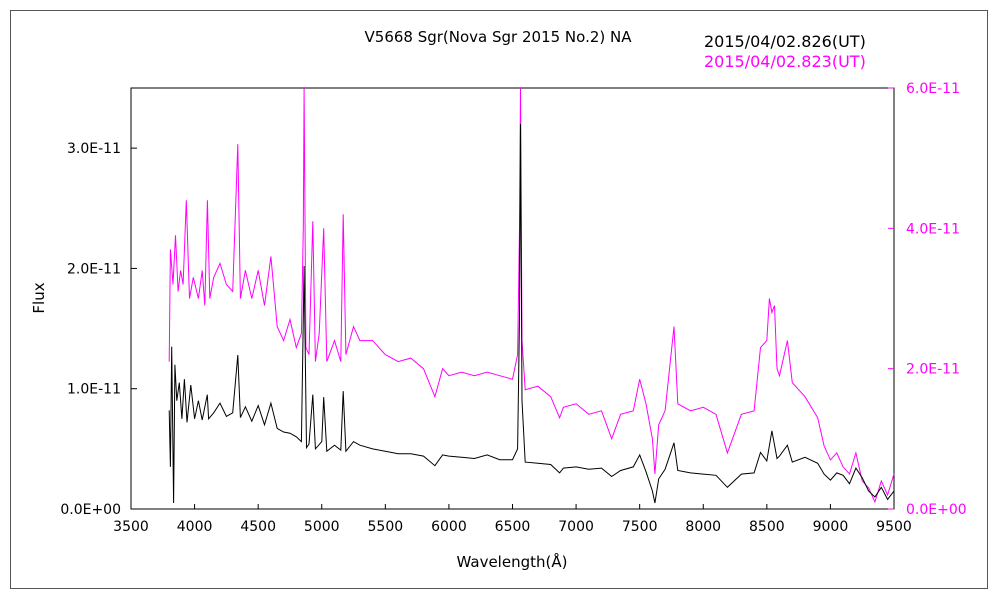  What do you see at coordinates (933, 370) in the screenshot?
I see `y-right-tick-label: 2.0E-11` at bounding box center [933, 370].